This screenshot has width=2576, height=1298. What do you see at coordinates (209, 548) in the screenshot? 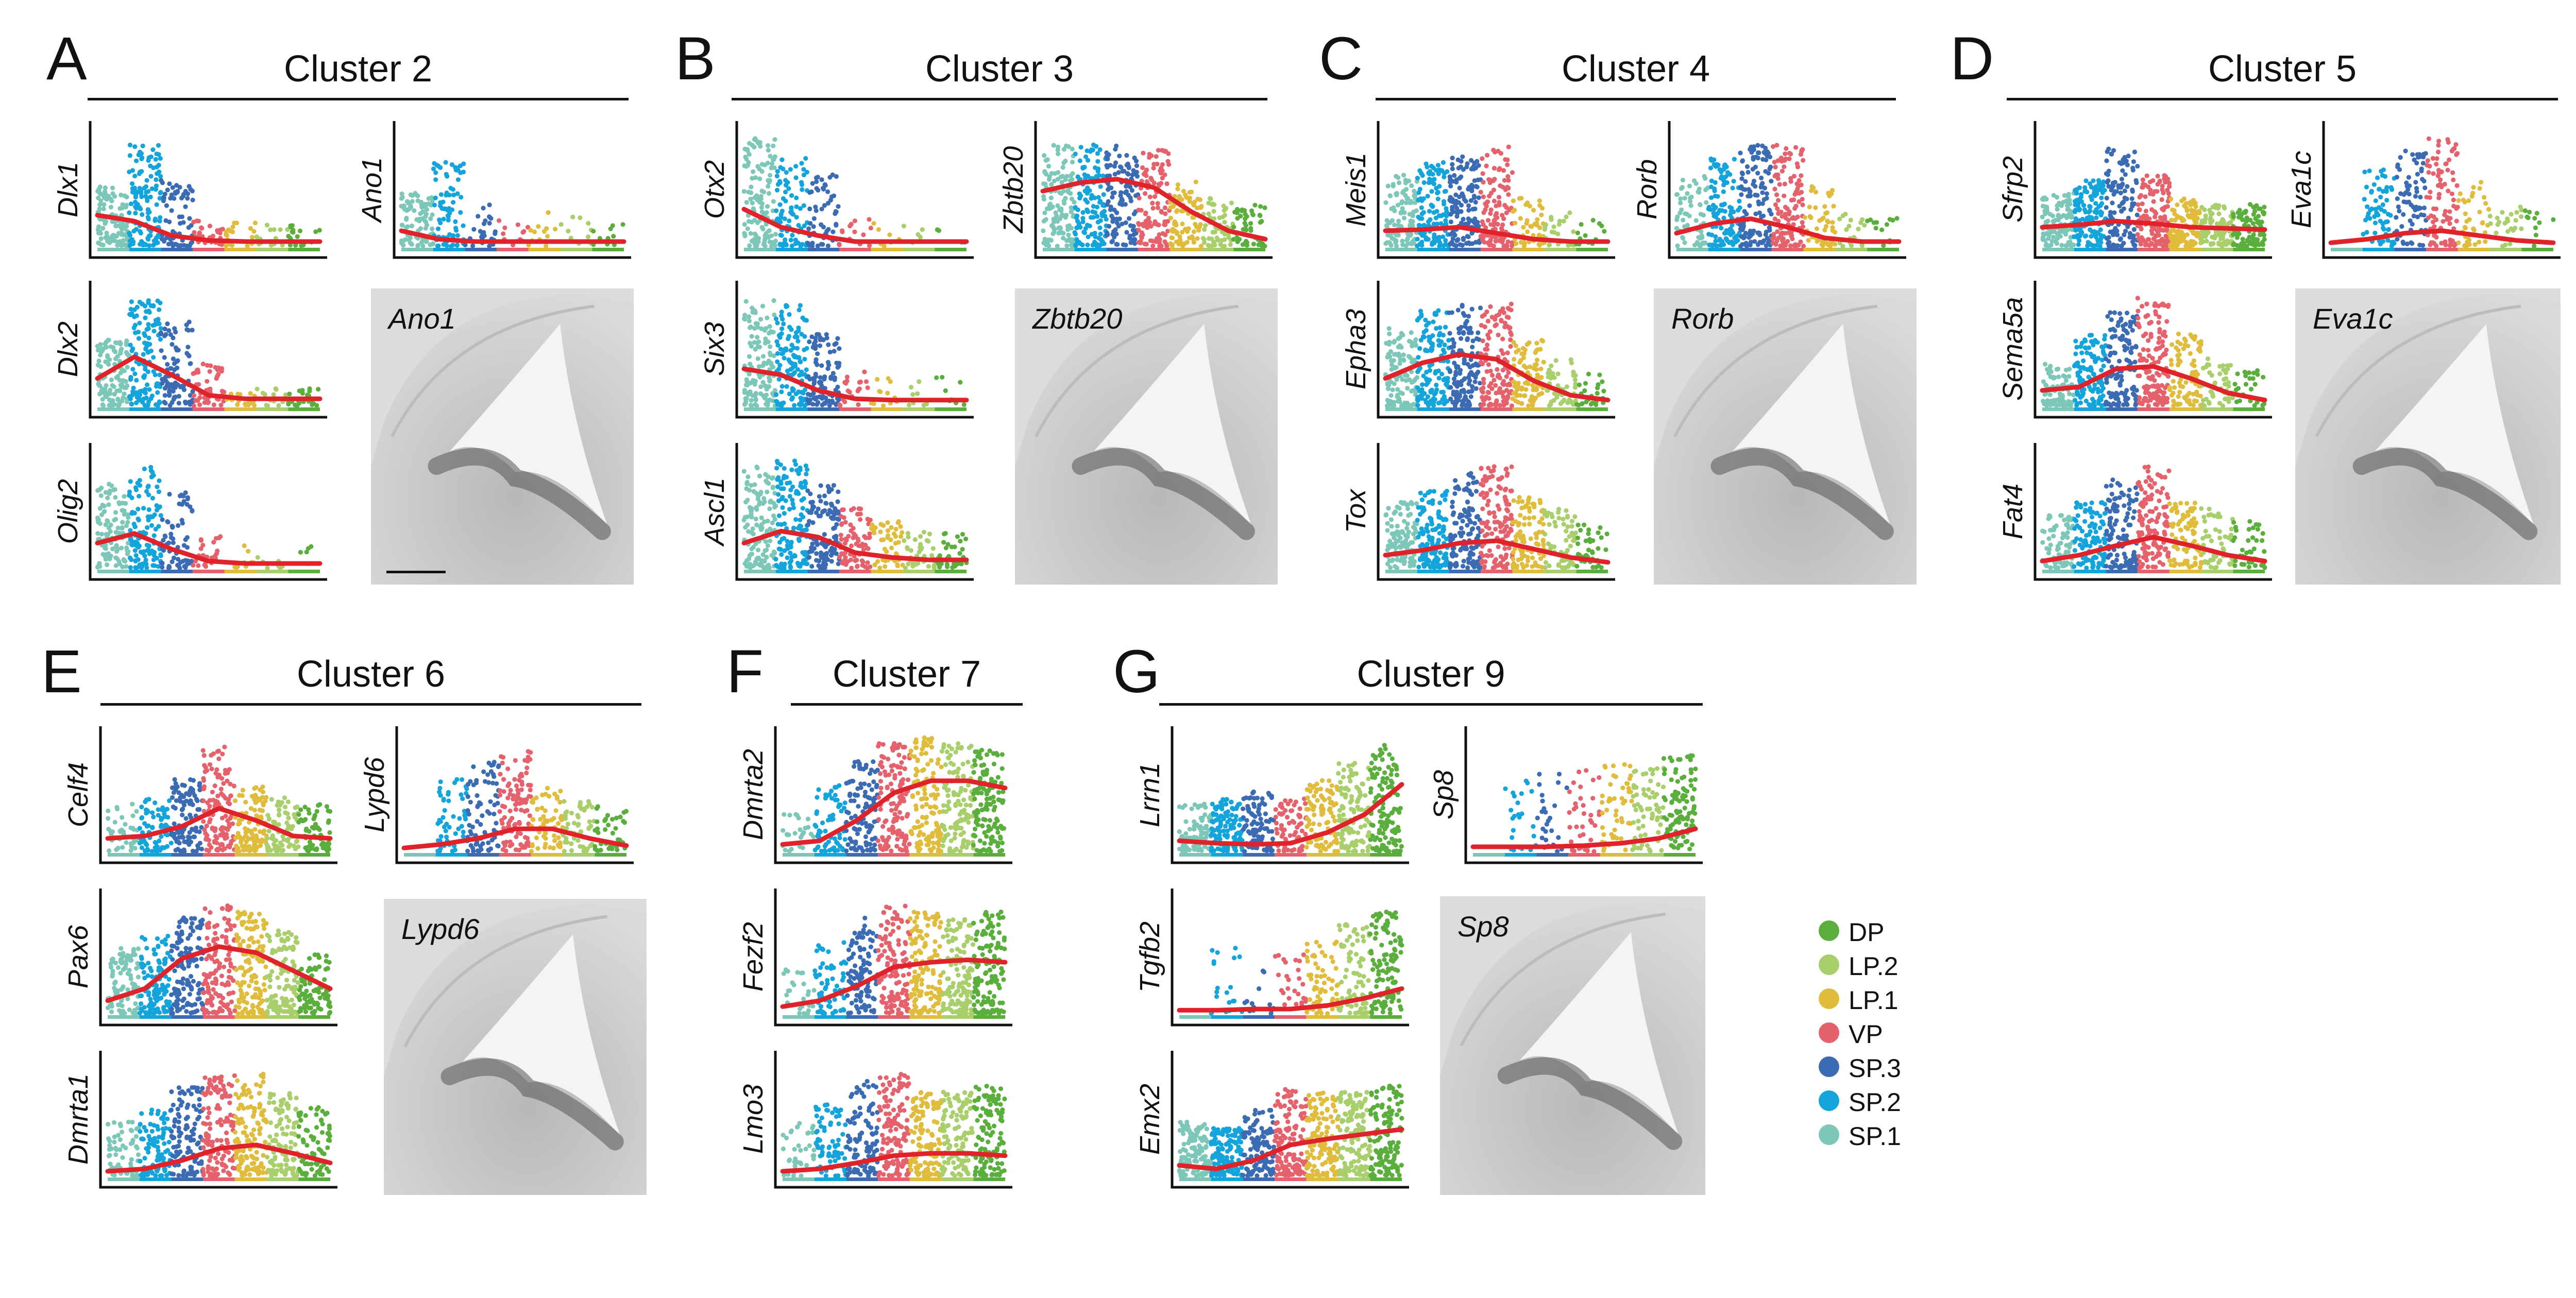
I see `trend-line` at bounding box center [209, 548].